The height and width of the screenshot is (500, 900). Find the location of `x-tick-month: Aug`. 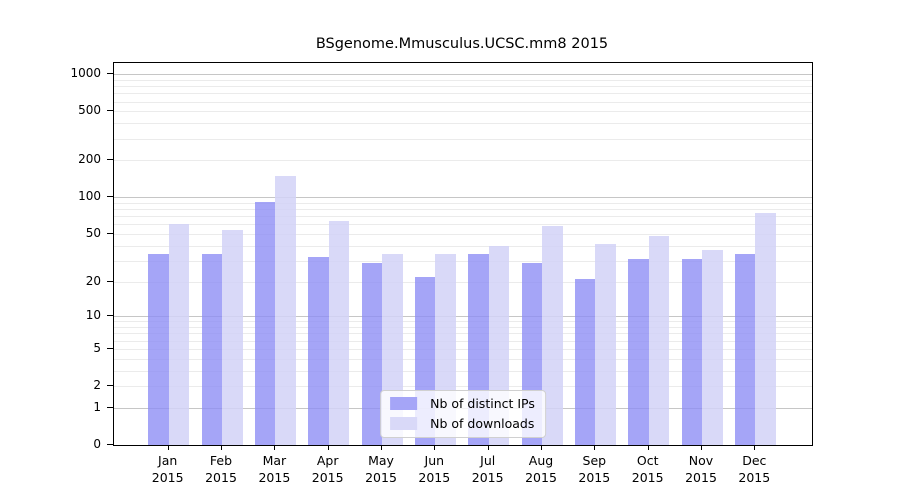

x-tick-month: Aug is located at coordinates (541, 460).